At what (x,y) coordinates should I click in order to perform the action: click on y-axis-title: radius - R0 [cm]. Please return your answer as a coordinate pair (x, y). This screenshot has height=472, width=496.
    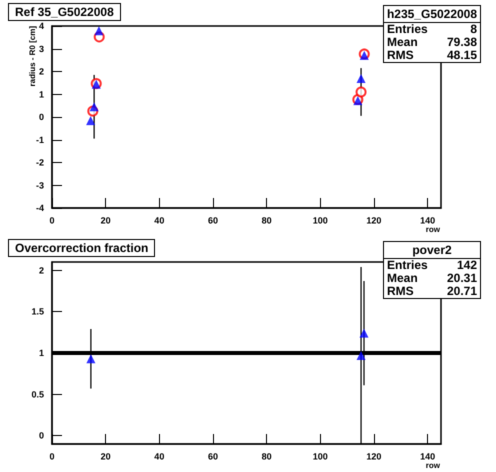
    Looking at the image, I should click on (32, 56).